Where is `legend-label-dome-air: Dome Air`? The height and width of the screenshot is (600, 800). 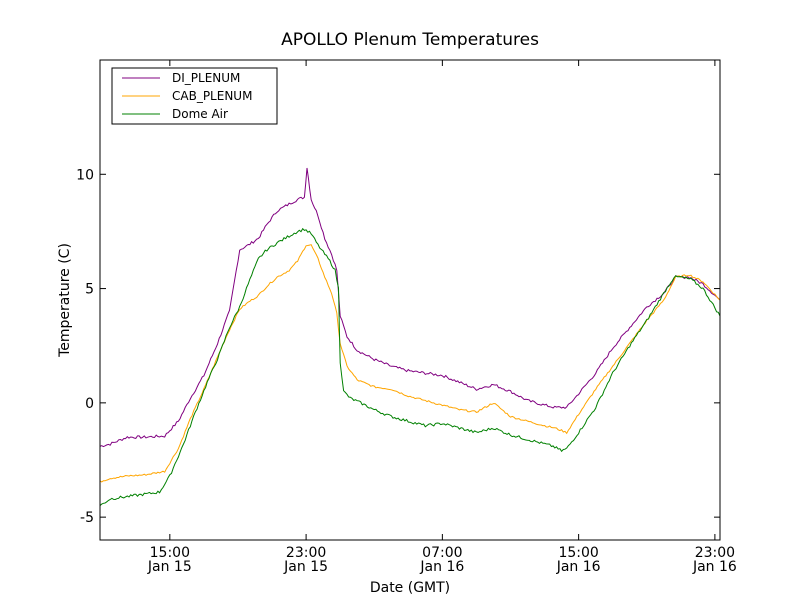 legend-label-dome-air: Dome Air is located at coordinates (200, 114).